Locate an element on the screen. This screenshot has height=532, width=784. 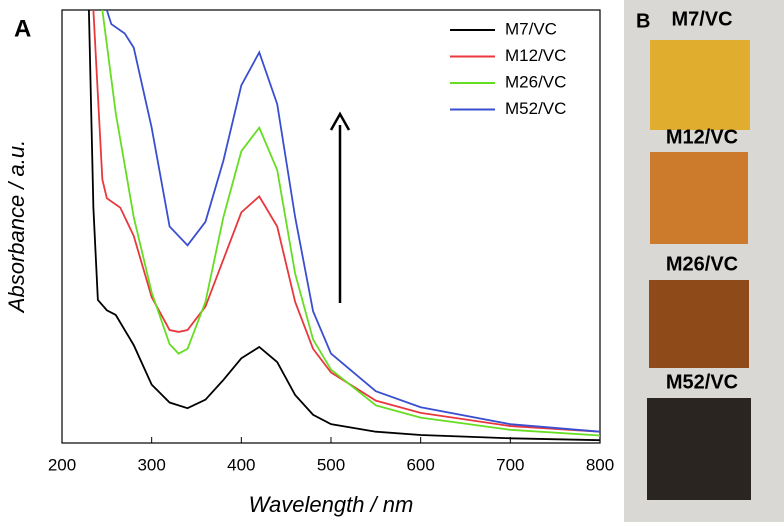
panel-label: A is located at coordinates (22, 28).